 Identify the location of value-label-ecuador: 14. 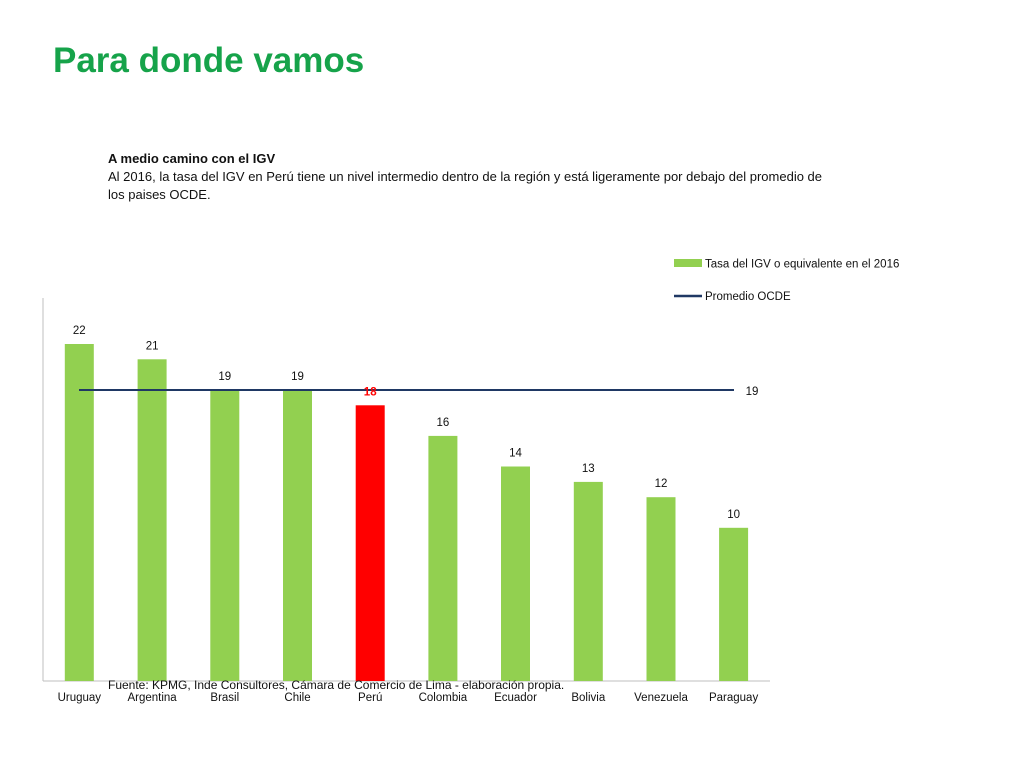
(515, 454).